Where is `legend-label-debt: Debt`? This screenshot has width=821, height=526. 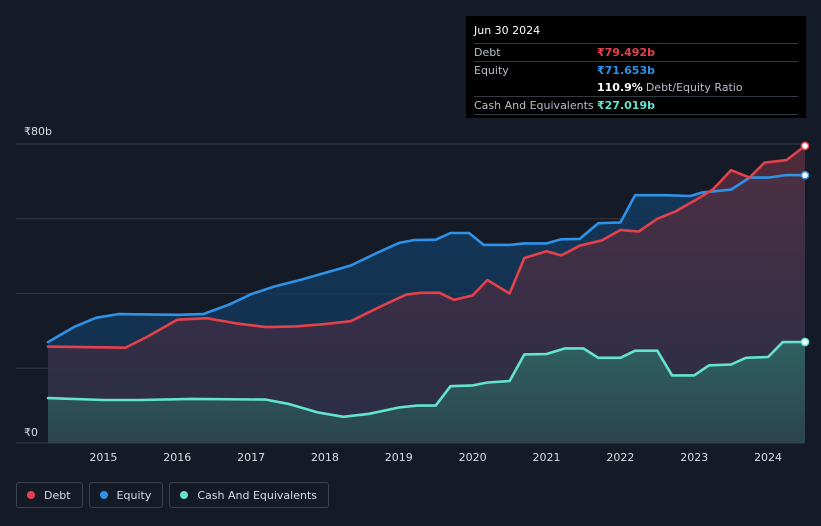
legend-label-debt: Debt is located at coordinates (57, 495).